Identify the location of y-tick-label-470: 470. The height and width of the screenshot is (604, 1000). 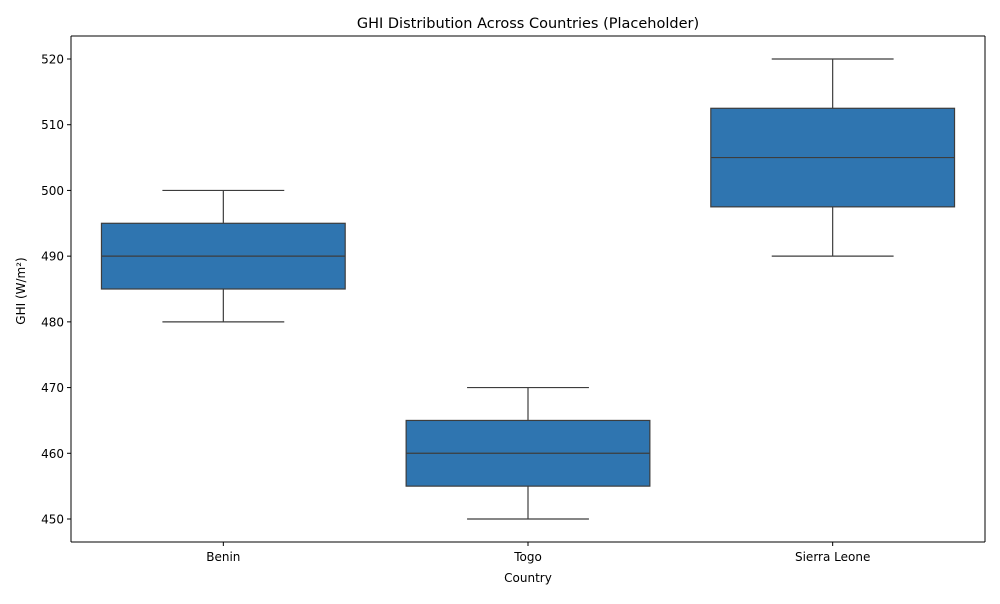
(52, 388).